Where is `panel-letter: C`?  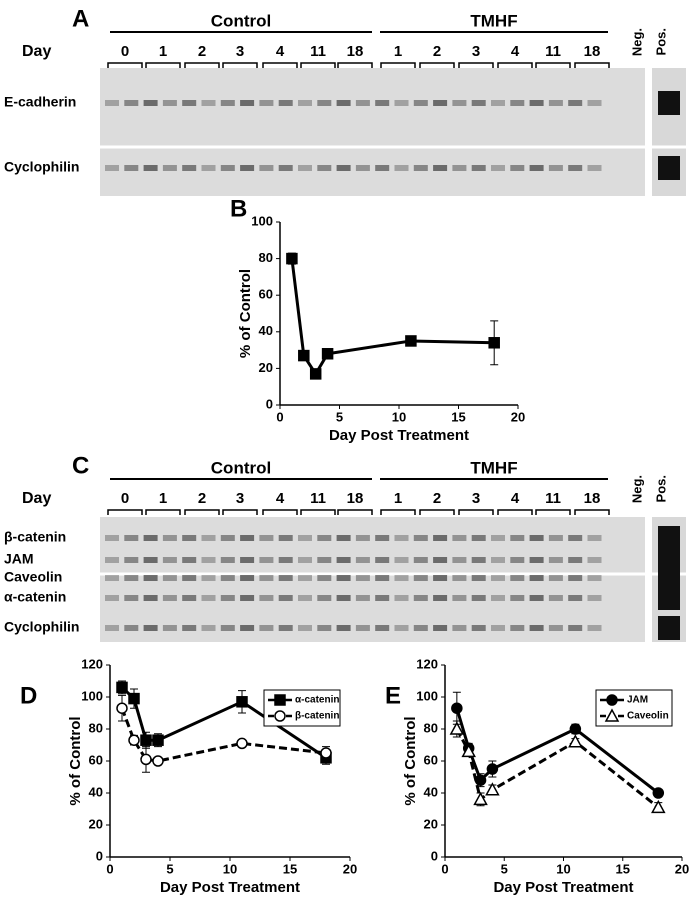 panel-letter: C is located at coordinates (80, 465).